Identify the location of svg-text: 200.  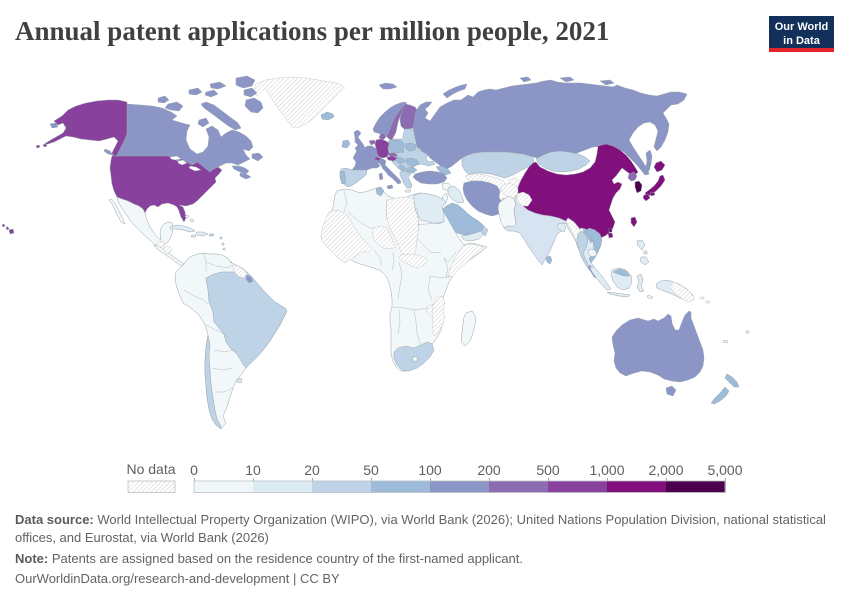
(489, 470).